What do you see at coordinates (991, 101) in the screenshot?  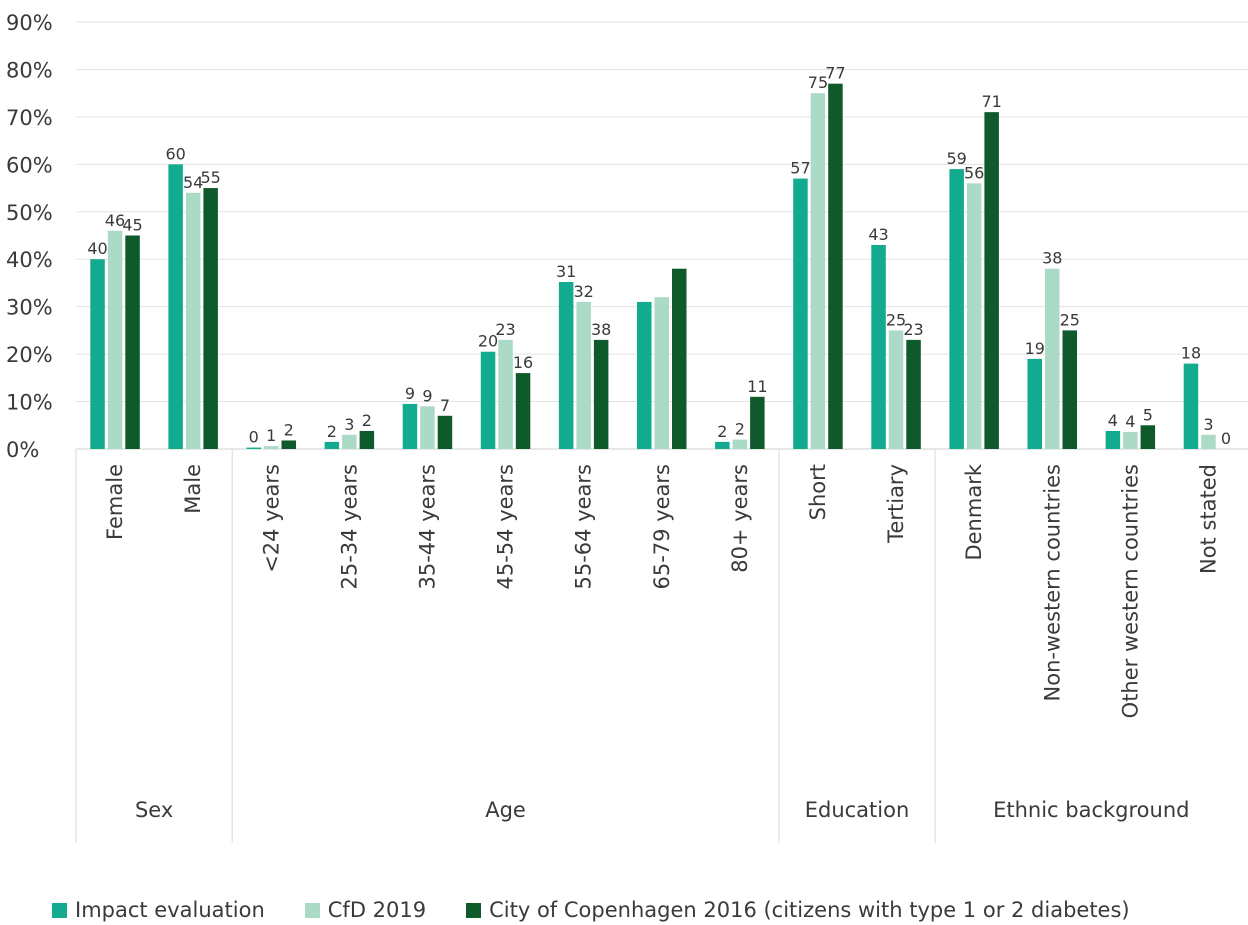 I see `data-label: 71` at bounding box center [991, 101].